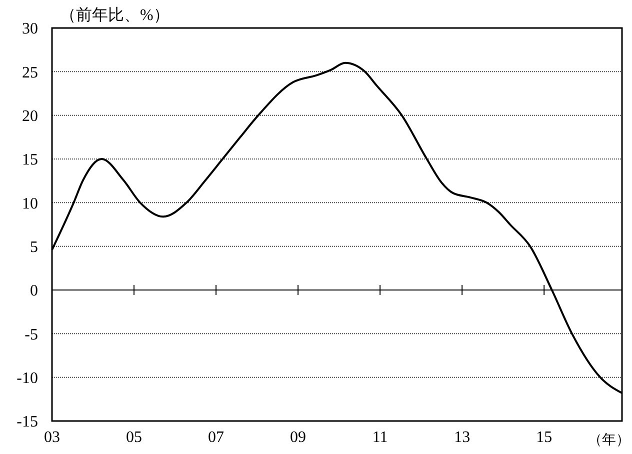  What do you see at coordinates (34, 291) in the screenshot?
I see `y-tick-label: 0` at bounding box center [34, 291].